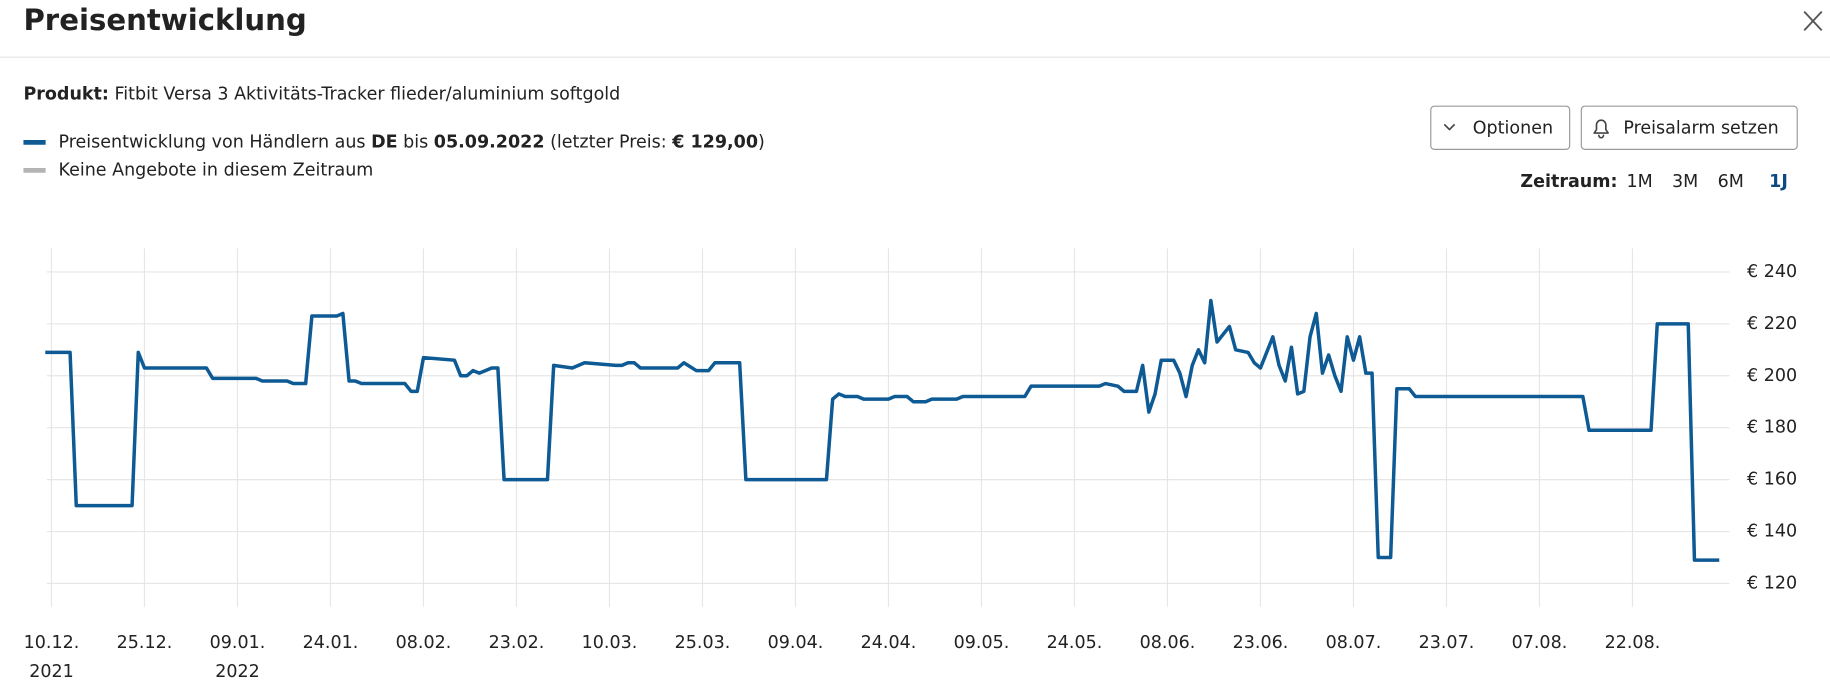 This screenshot has height=699, width=1830. Describe the element at coordinates (1778, 182) in the screenshot. I see `period-option: 1J` at that location.